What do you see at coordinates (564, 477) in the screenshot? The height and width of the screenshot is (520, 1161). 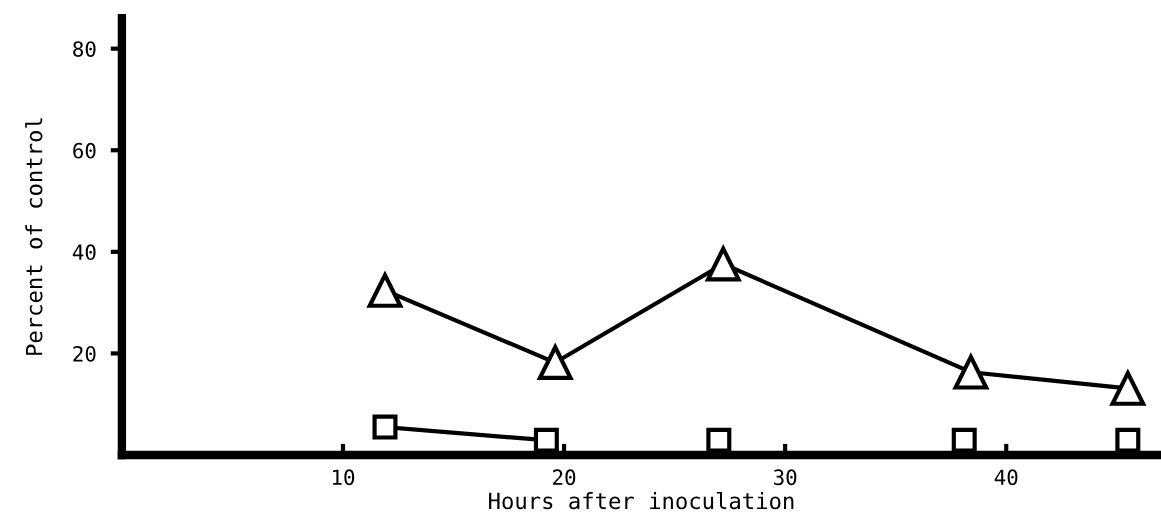 I see `x-tick-label: 20` at bounding box center [564, 477].